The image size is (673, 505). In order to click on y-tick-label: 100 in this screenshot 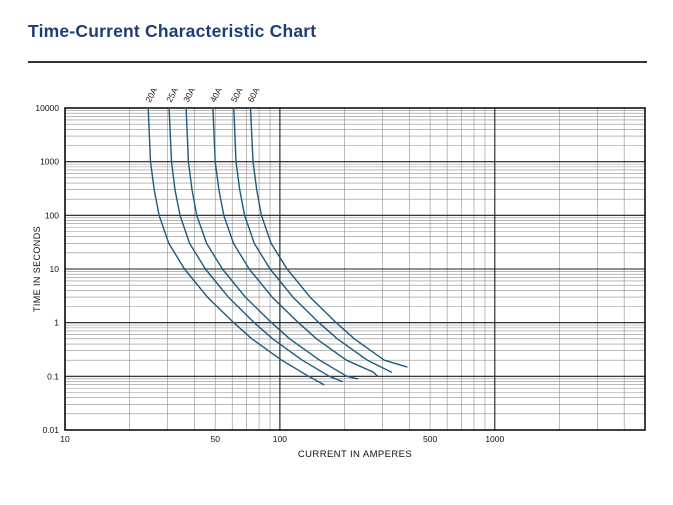, I will do `click(52, 215)`.